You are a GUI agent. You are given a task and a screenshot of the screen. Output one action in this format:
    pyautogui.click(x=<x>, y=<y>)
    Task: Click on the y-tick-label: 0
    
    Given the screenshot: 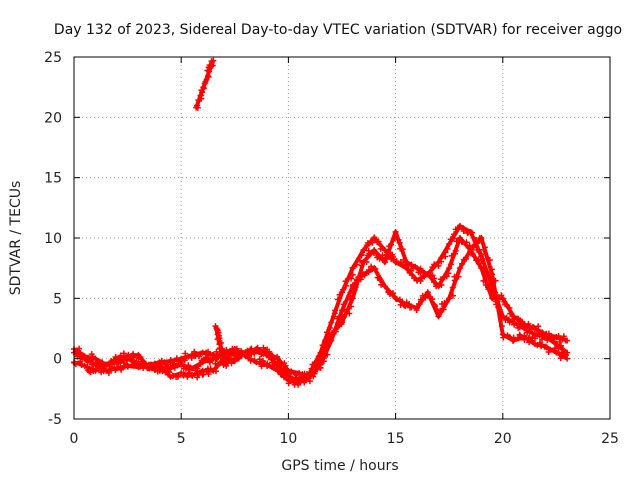 What is the action you would take?
    pyautogui.click(x=57, y=360)
    